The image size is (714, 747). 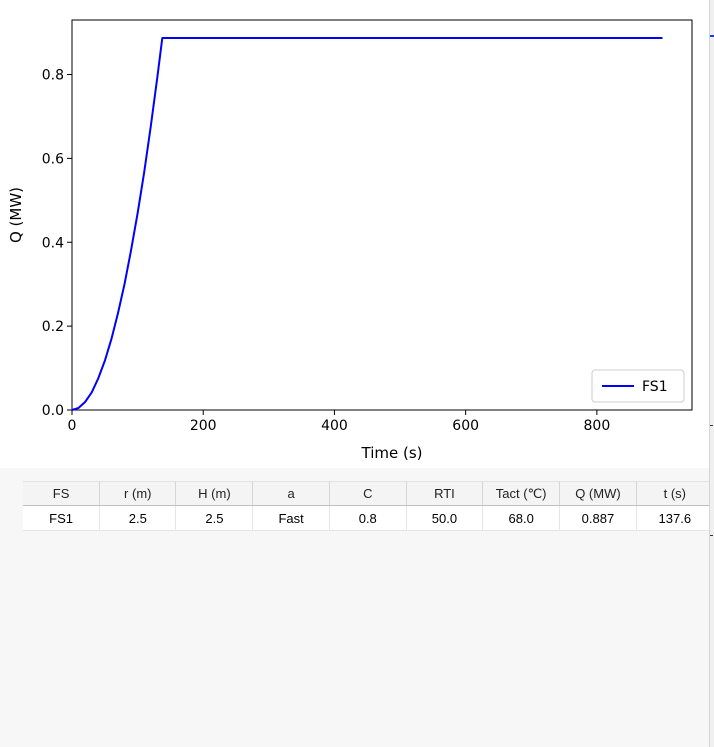 What do you see at coordinates (53, 243) in the screenshot?
I see `y-tick-label: 0.4` at bounding box center [53, 243].